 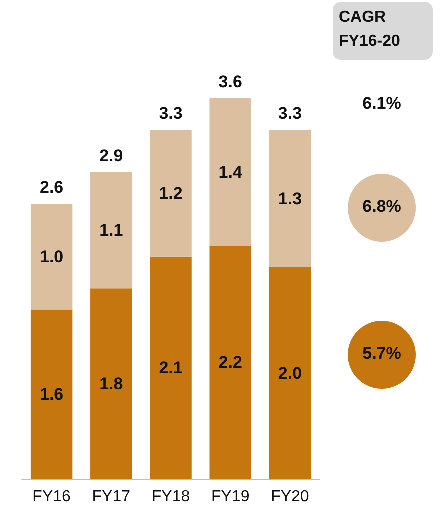 I want to click on total-label: 3.6, so click(x=230, y=82).